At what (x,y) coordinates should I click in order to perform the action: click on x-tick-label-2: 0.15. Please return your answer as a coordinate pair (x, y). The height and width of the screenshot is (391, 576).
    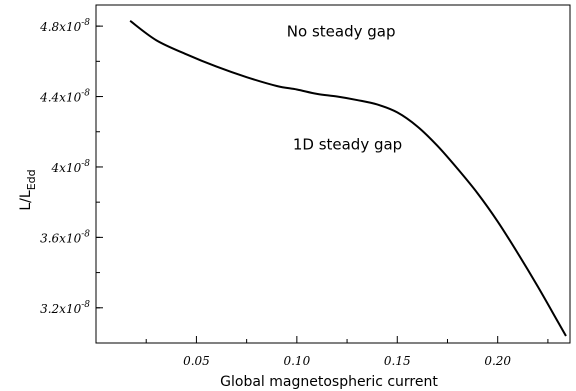
    Looking at the image, I should click on (397, 361).